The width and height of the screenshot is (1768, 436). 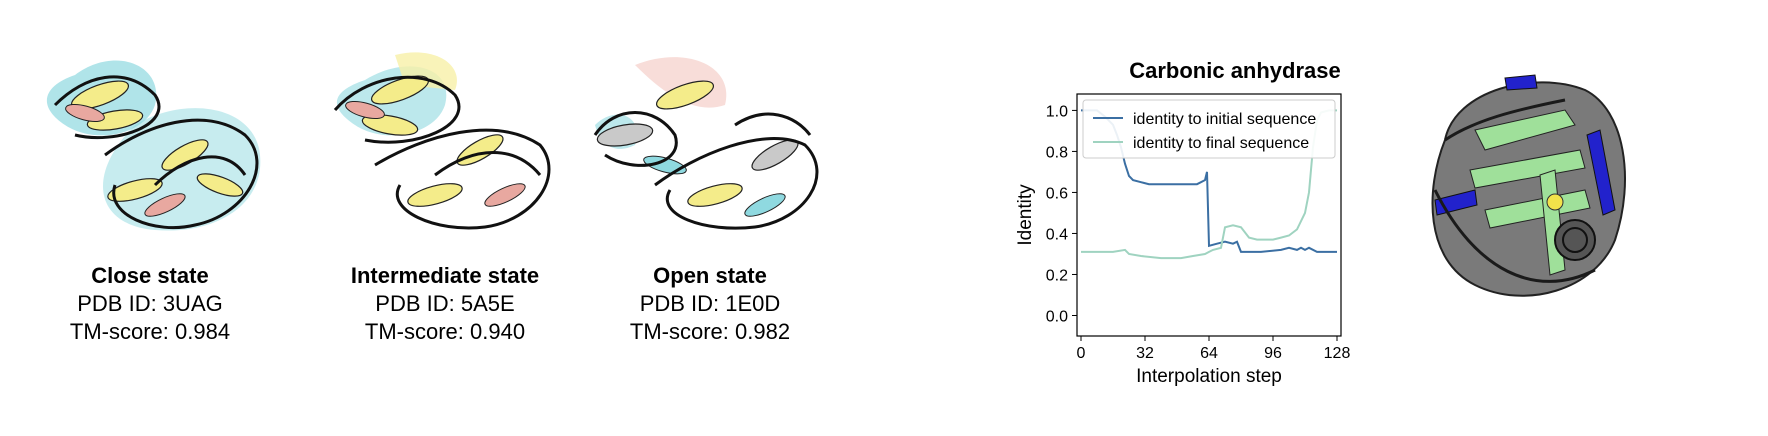 I want to click on y-axis-label: Identity, so click(x=1025, y=215).